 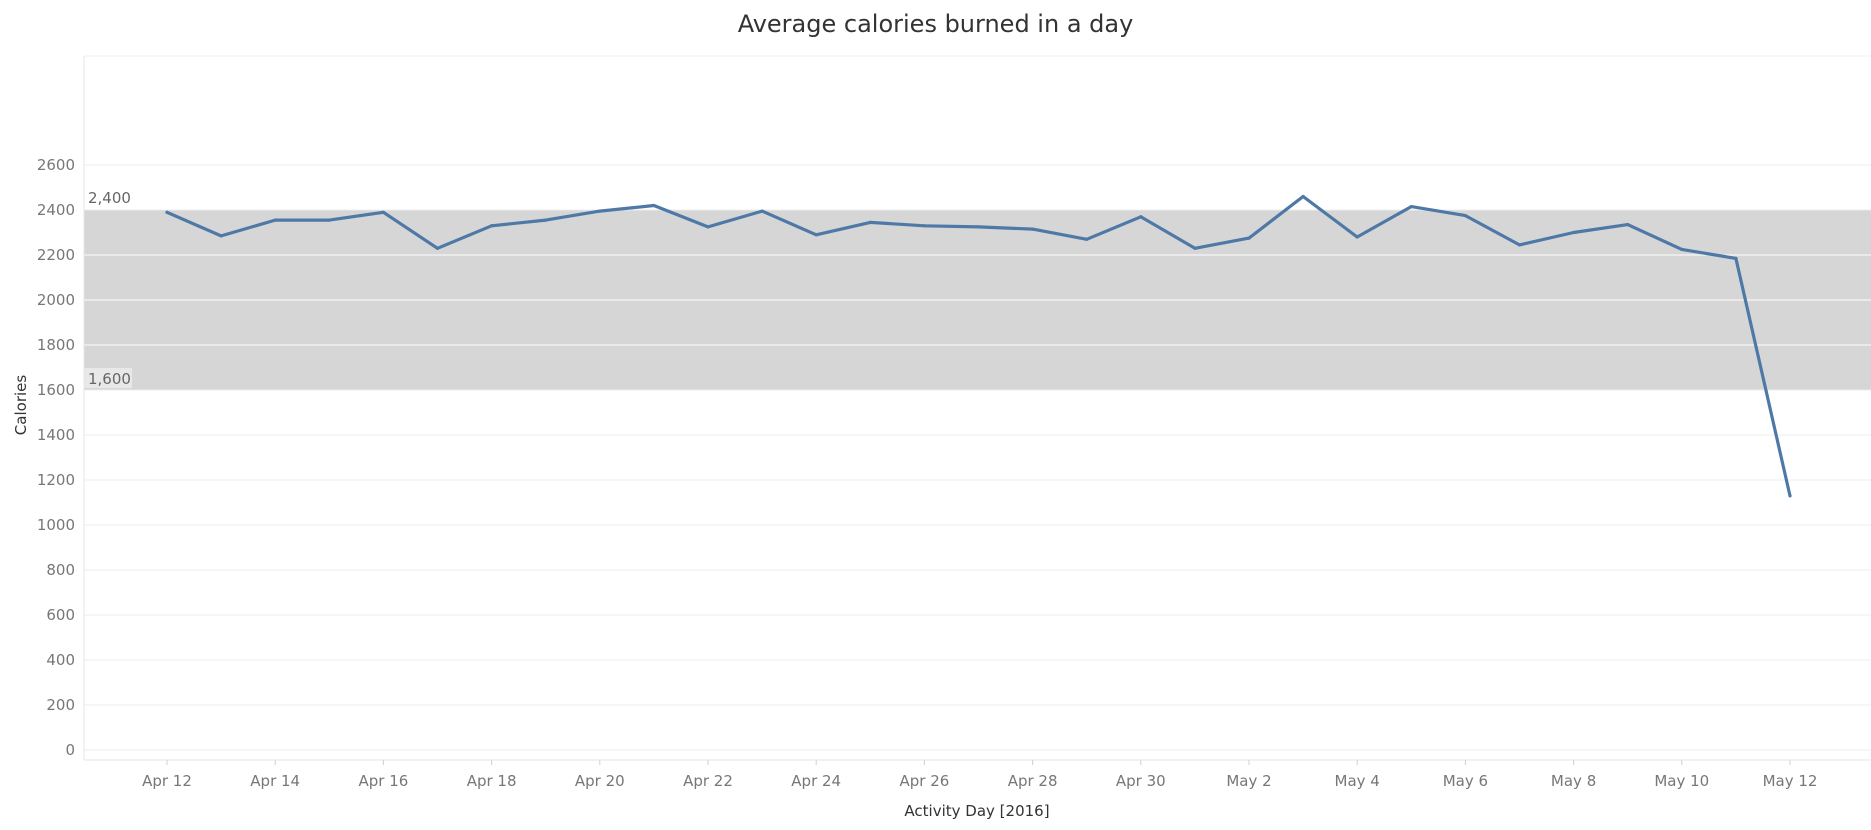 I want to click on x-tick-label: May 2, so click(x=1248, y=781).